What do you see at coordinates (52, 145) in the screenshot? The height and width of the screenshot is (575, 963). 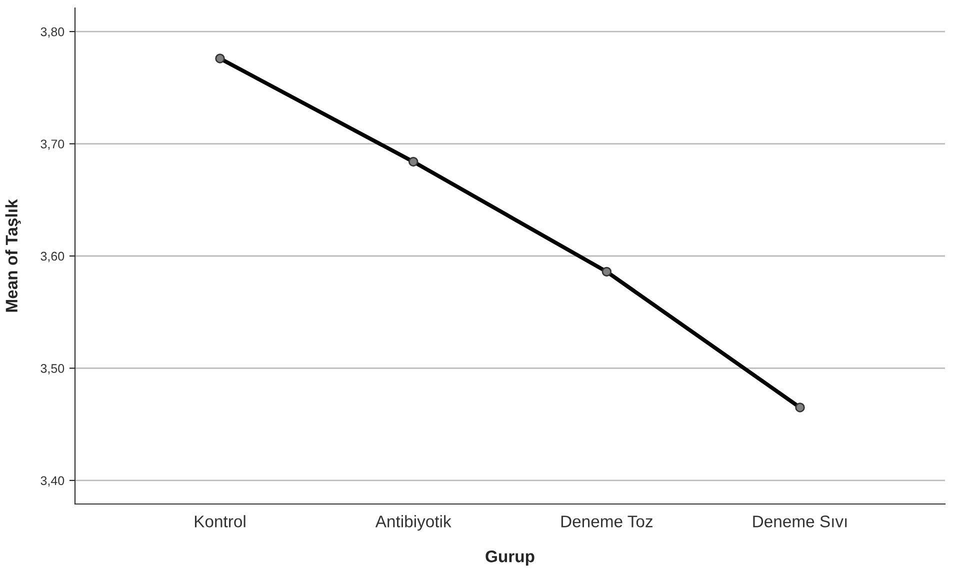 I see `y-tick-label: 3,70` at bounding box center [52, 145].